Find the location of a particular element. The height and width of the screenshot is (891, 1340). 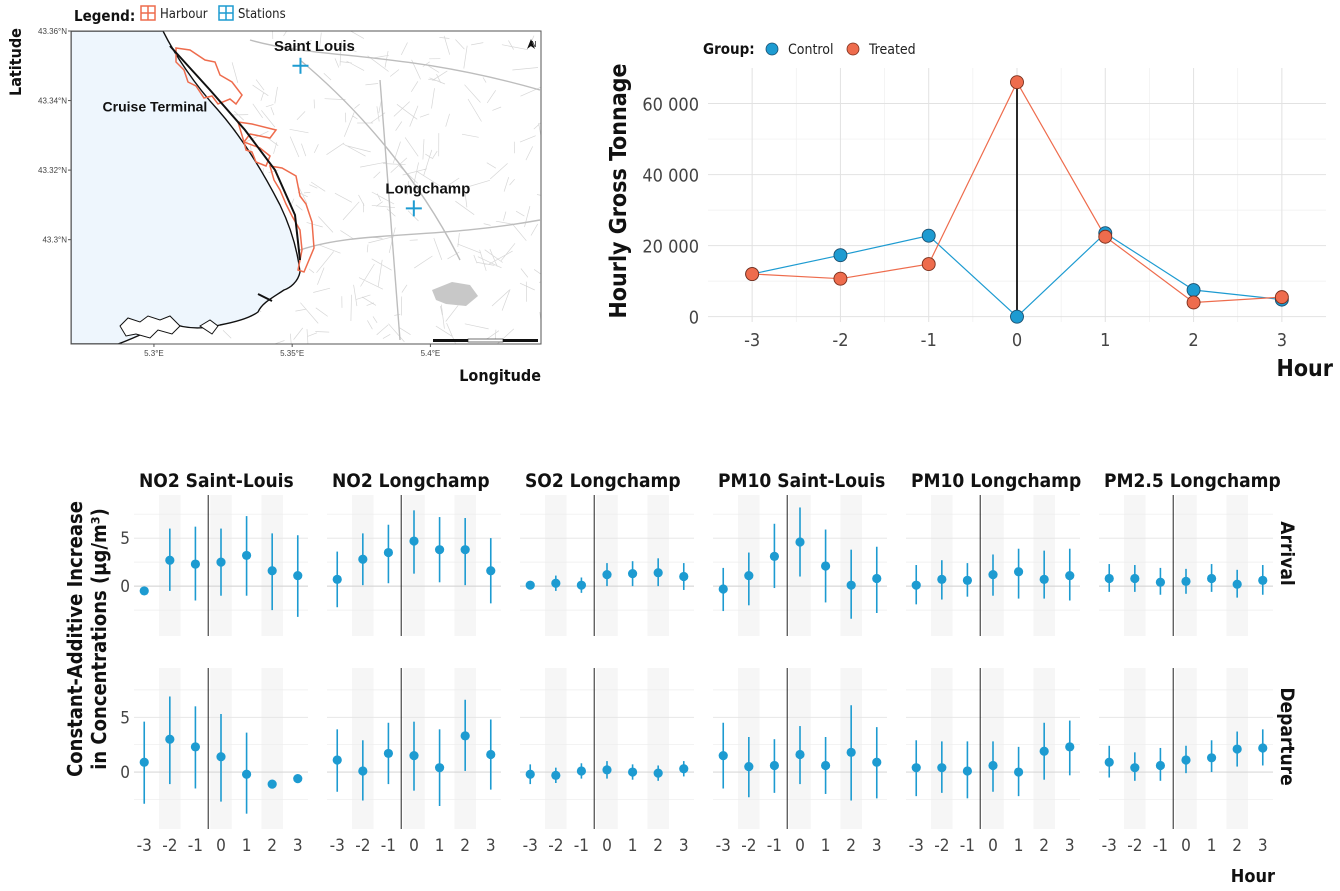

north-arrow-icon: N is located at coordinates (531, 44).